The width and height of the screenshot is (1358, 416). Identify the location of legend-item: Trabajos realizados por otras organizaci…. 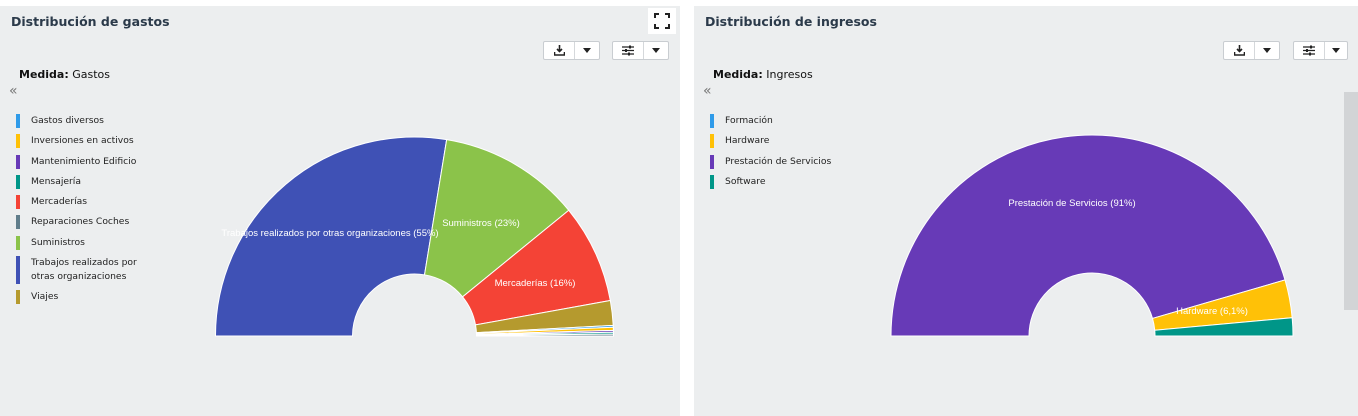
(78, 270).